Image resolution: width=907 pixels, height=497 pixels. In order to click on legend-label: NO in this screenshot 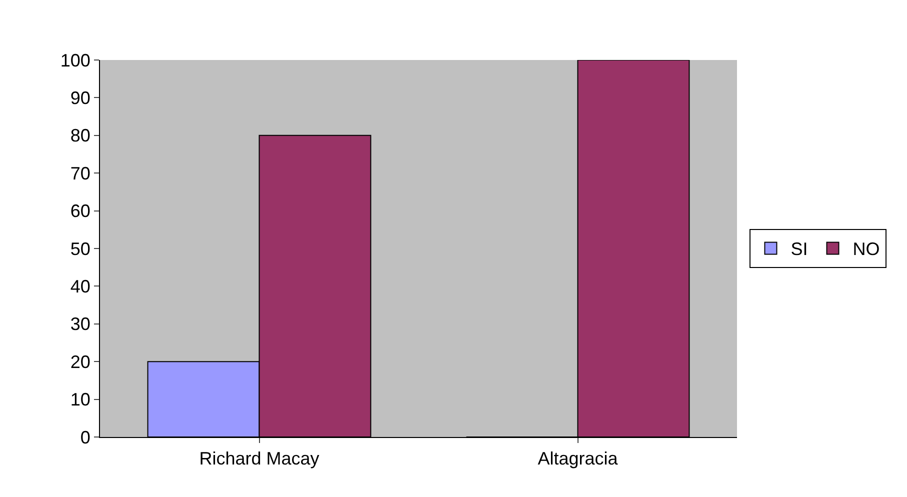, I will do `click(866, 249)`.